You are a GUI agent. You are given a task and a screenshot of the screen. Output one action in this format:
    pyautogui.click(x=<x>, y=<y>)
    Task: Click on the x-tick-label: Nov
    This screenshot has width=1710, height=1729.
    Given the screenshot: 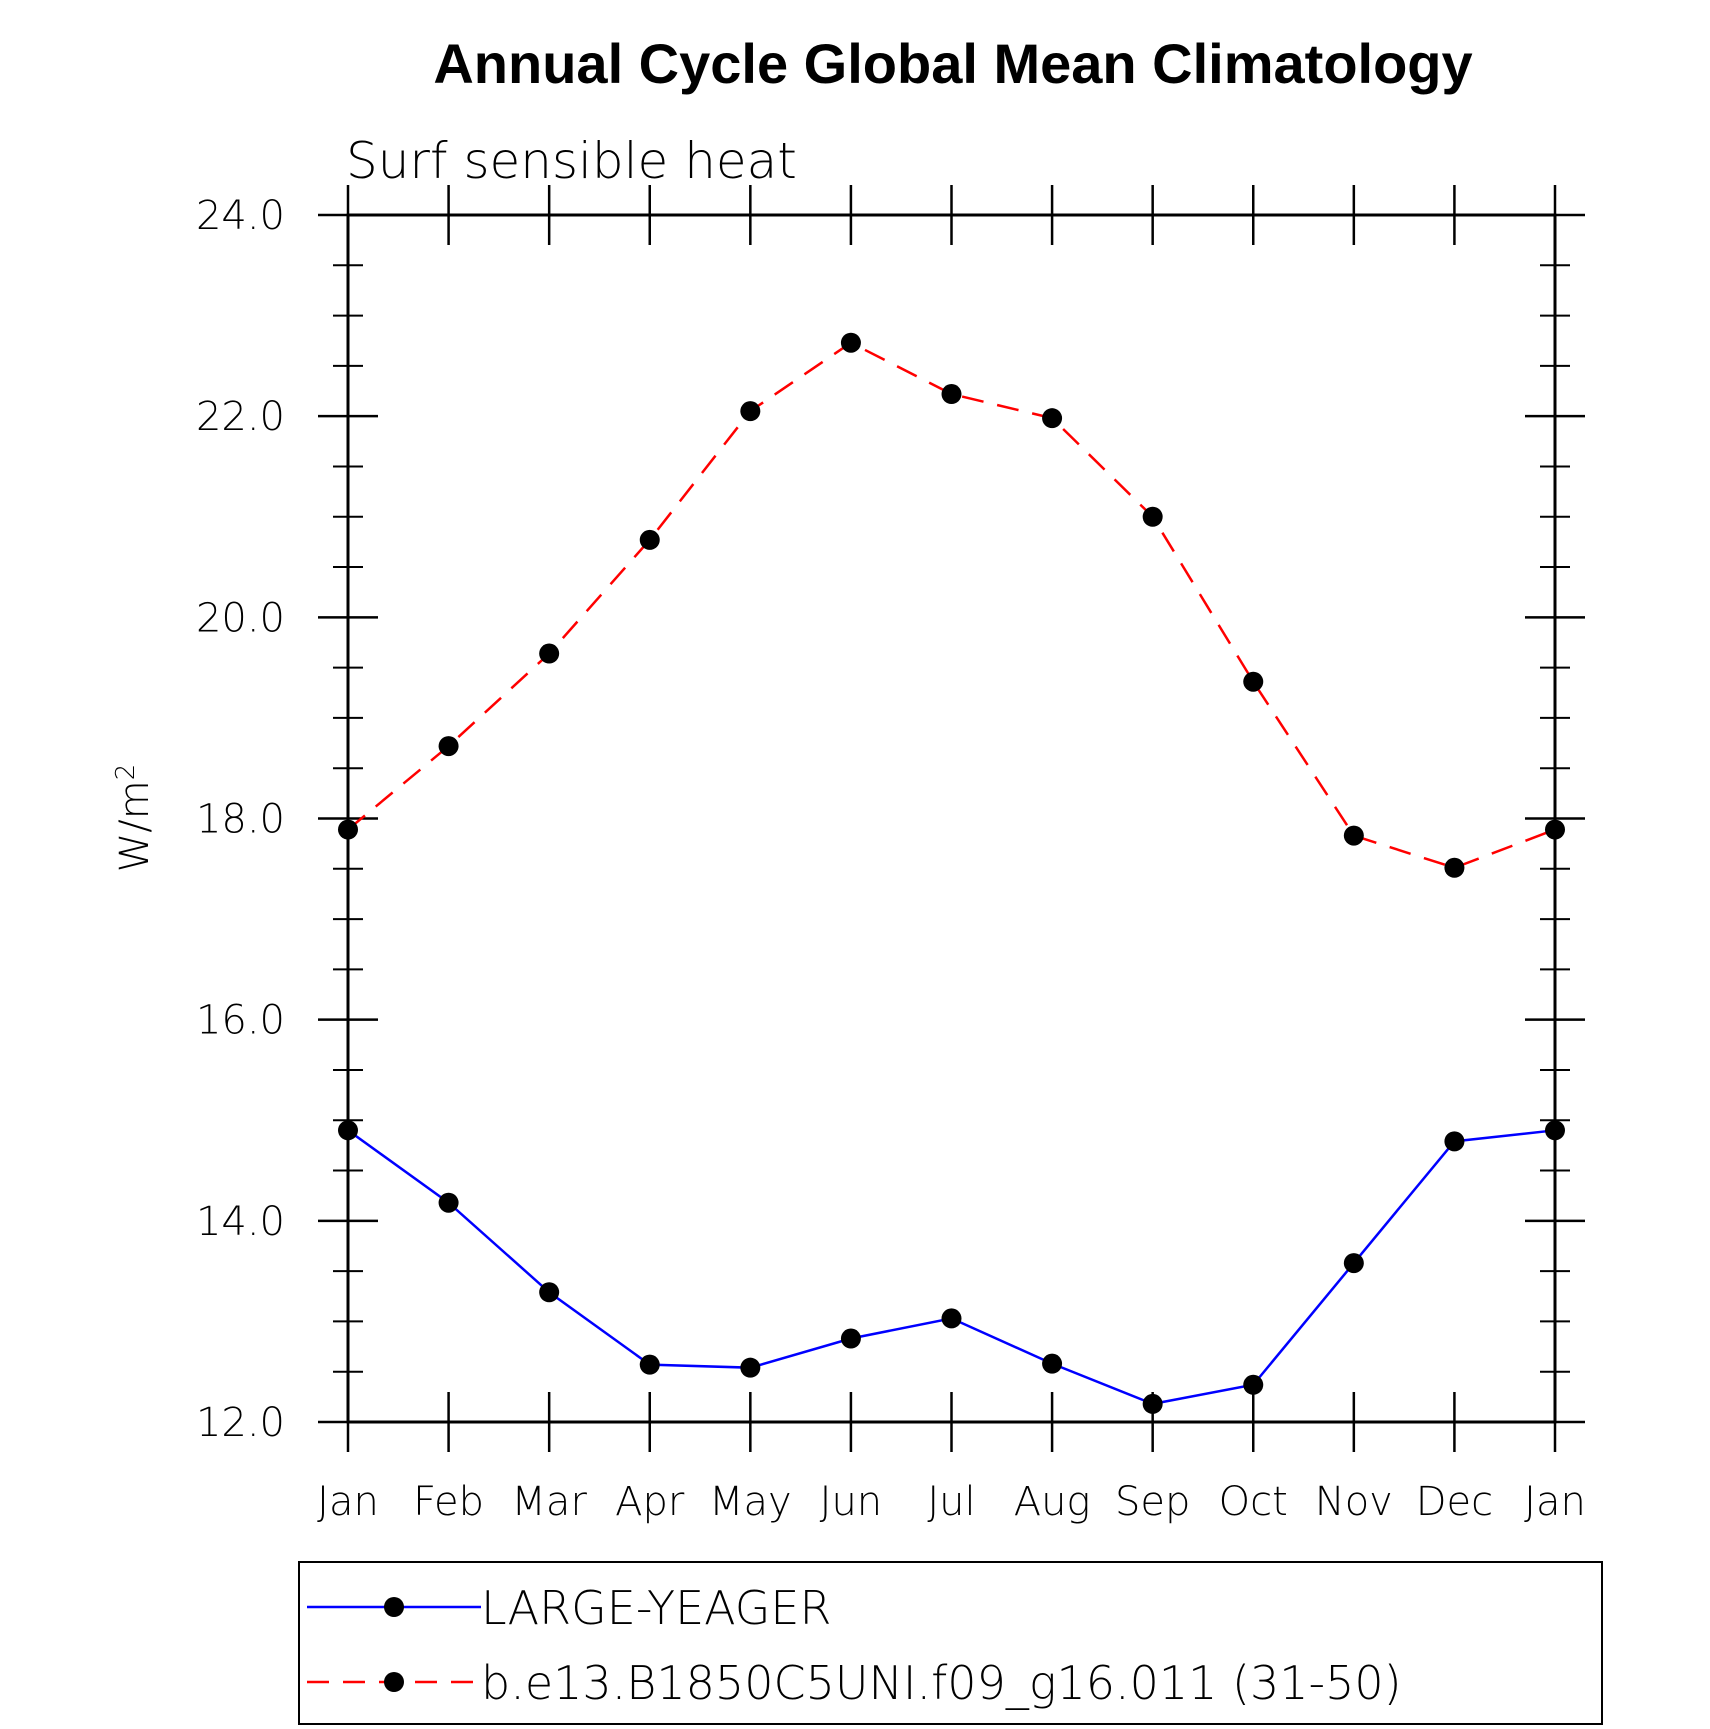 What is the action you would take?
    pyautogui.click(x=1354, y=1502)
    